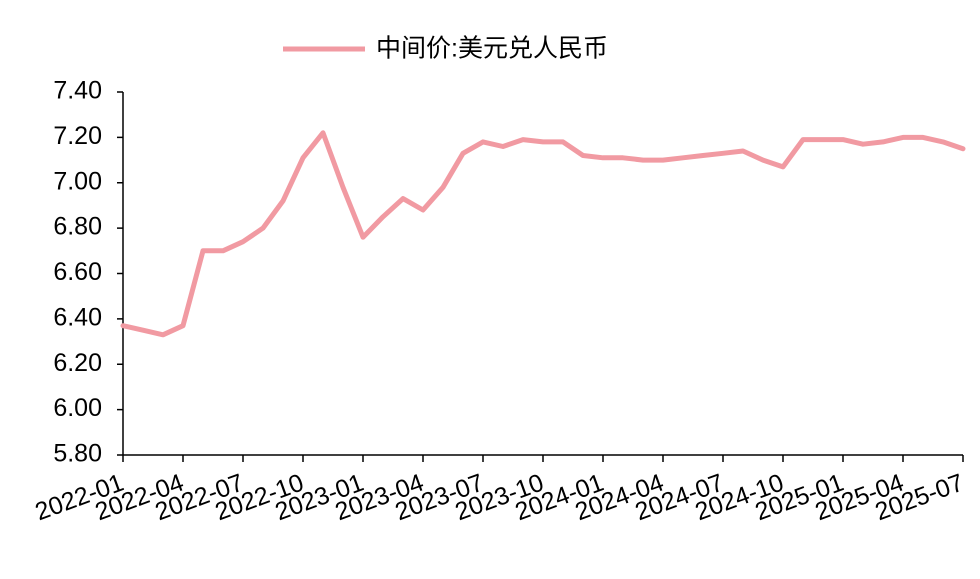  I want to click on legend-label: 中间价:美元兑人民币, so click(492, 49).